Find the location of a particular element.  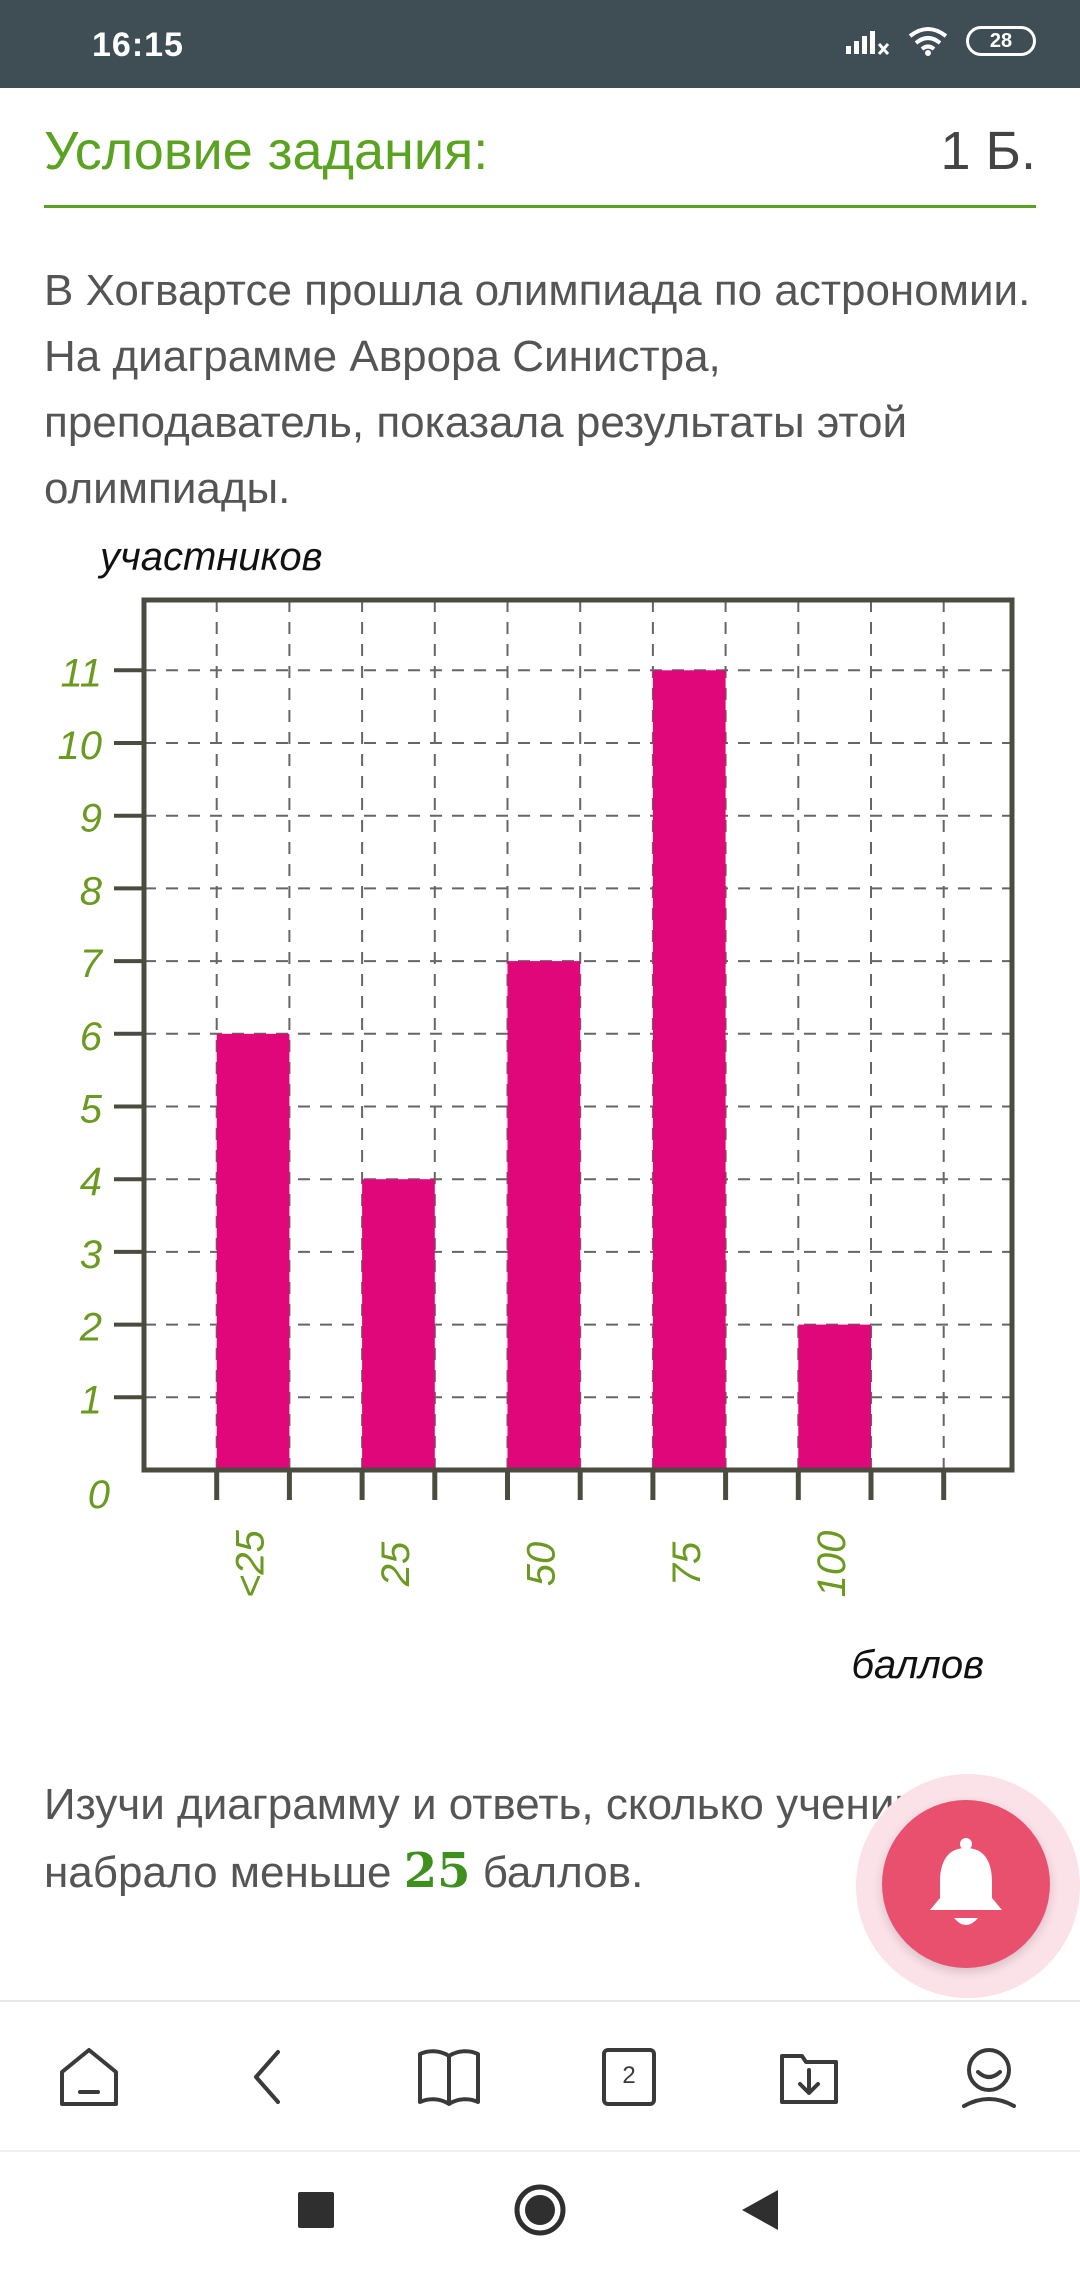

home-icon is located at coordinates (89, 2077).